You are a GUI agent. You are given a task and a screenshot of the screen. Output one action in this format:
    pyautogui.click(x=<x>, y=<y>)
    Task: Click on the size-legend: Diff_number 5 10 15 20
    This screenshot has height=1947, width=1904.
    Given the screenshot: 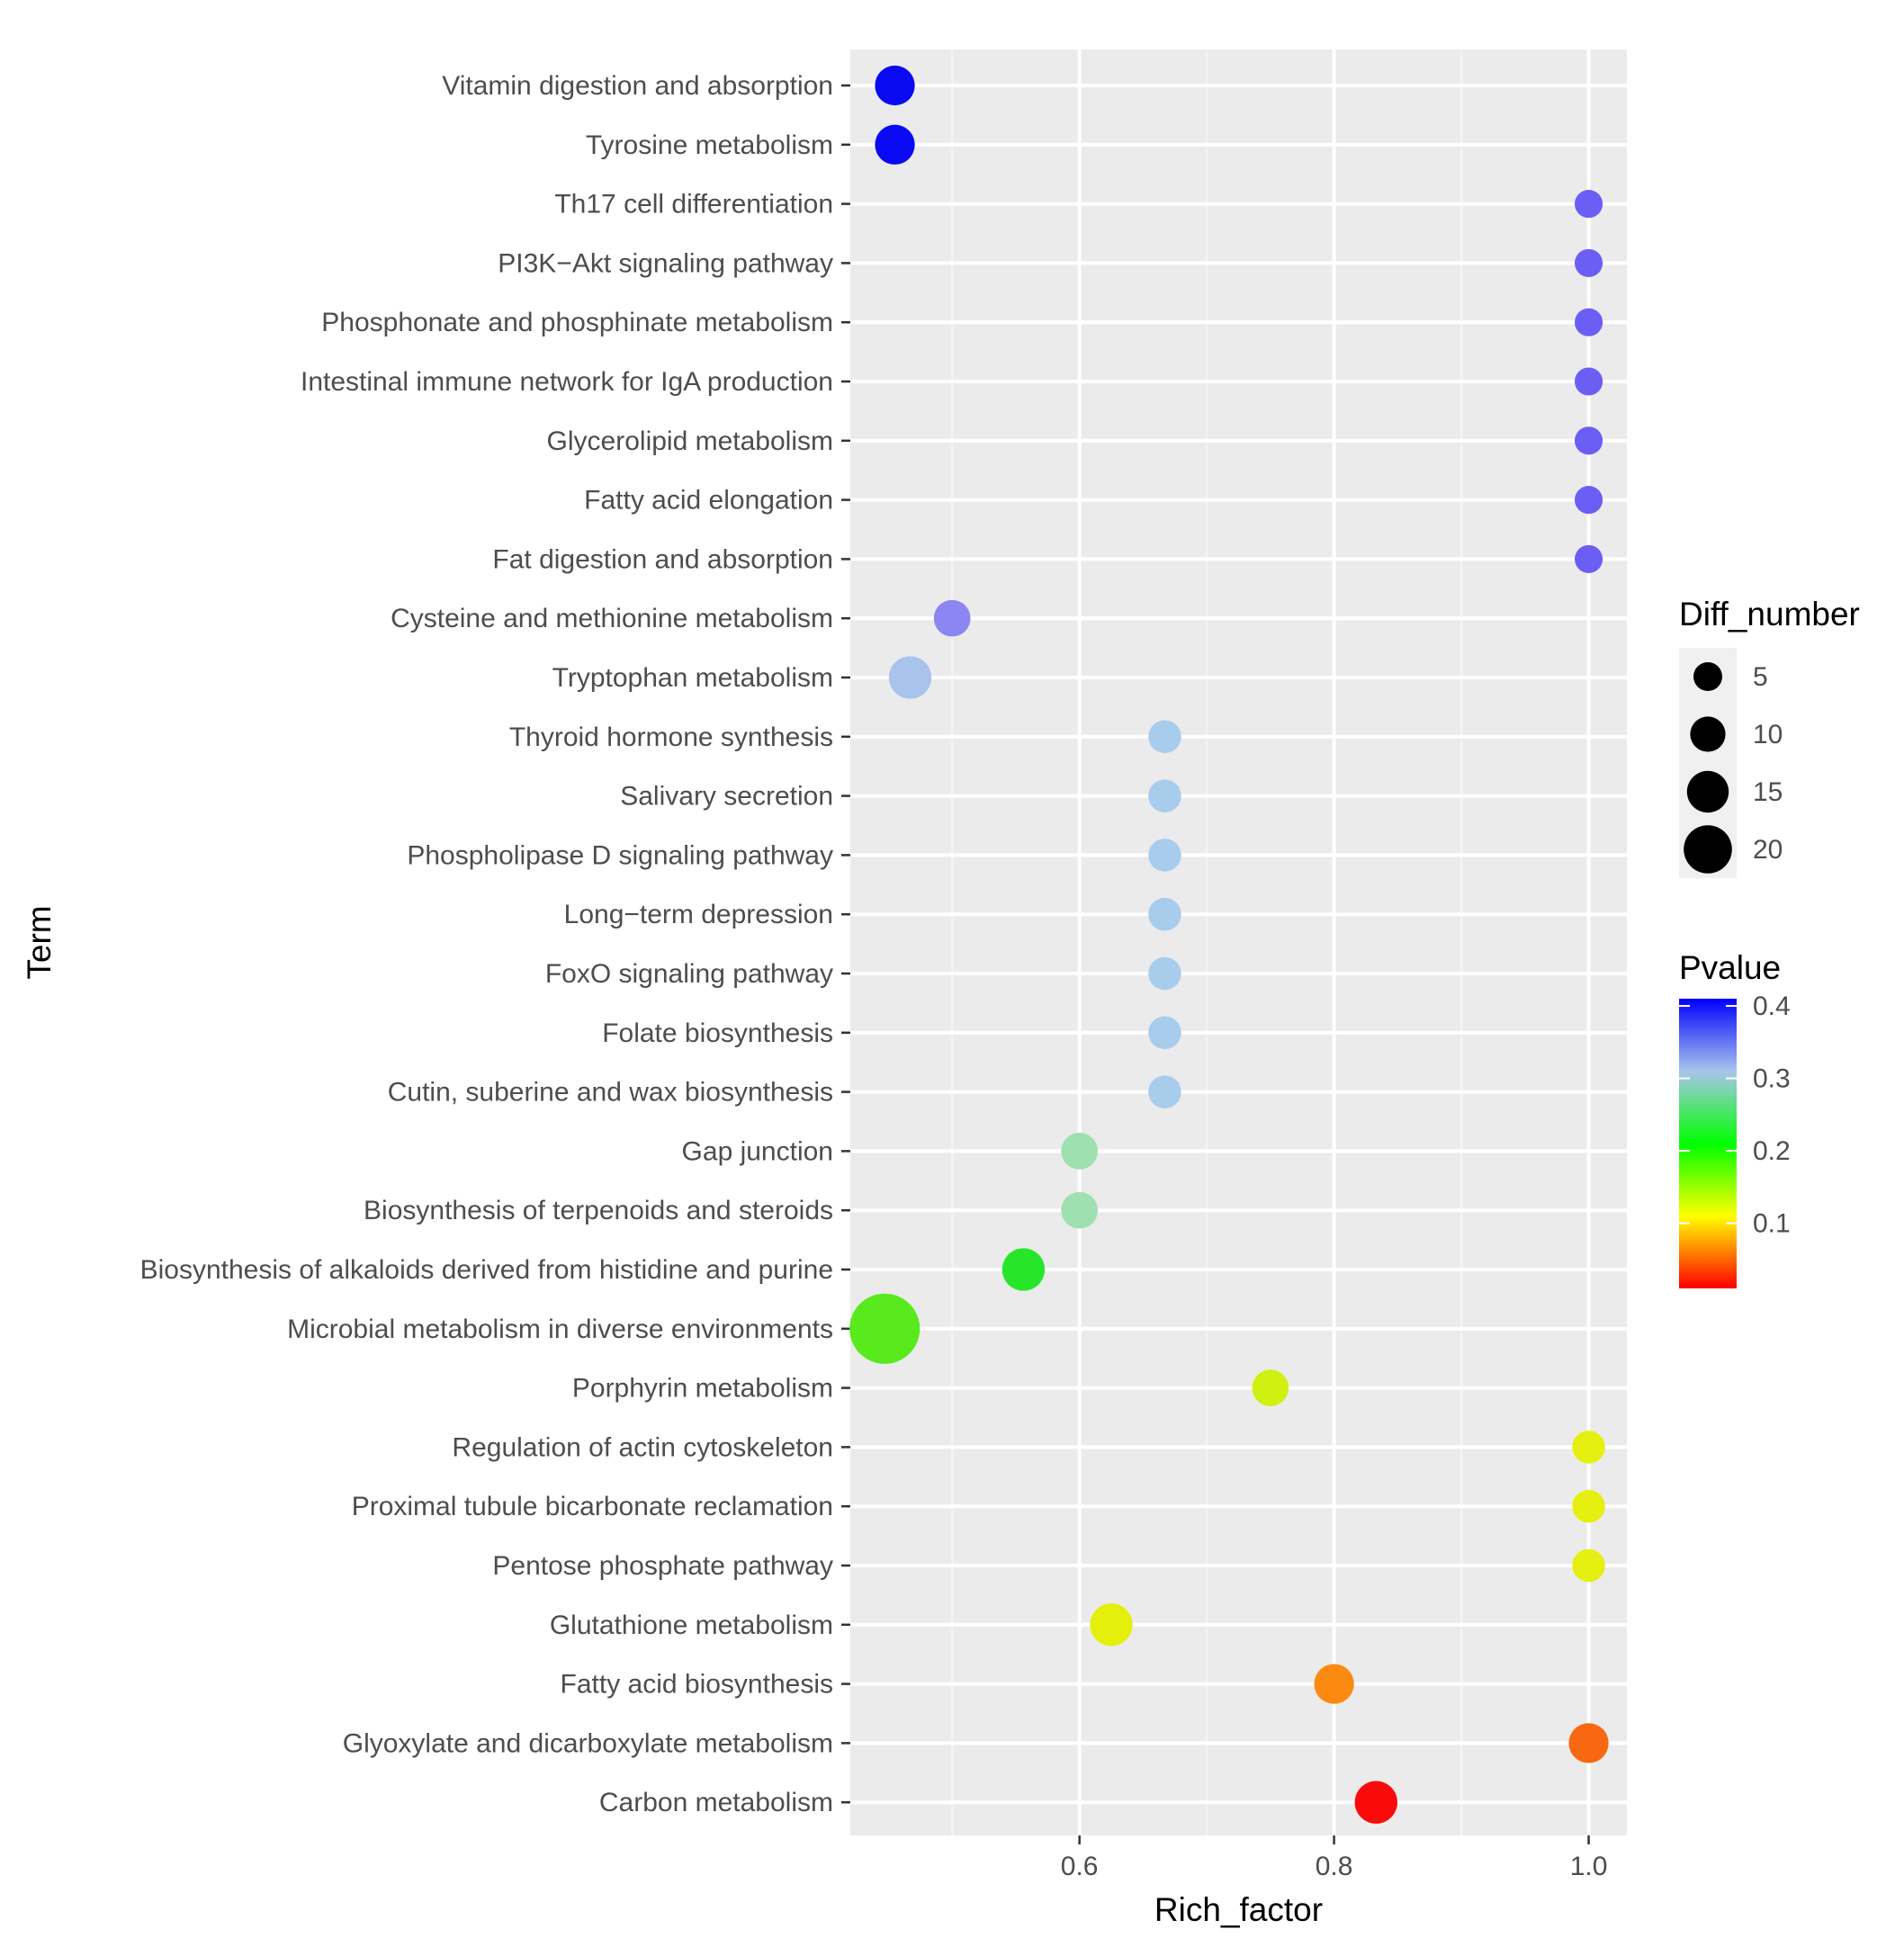 What is the action you would take?
    pyautogui.click(x=1770, y=737)
    